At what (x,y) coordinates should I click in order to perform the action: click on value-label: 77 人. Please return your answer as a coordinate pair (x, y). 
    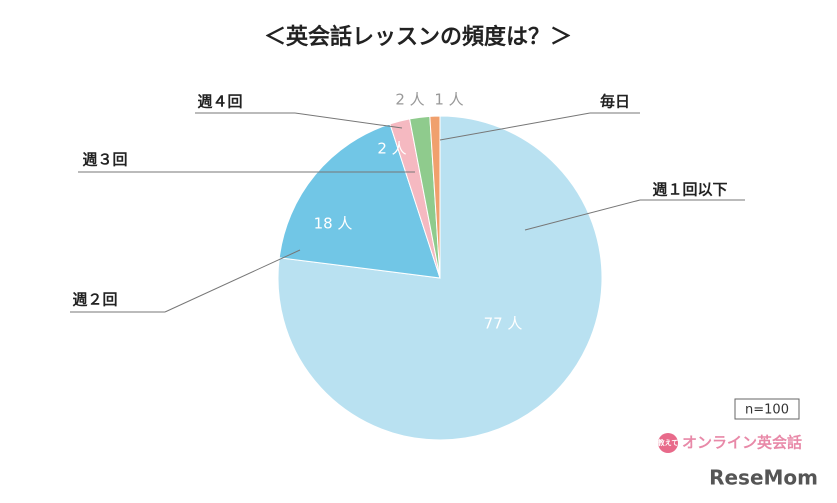
    Looking at the image, I should click on (503, 324).